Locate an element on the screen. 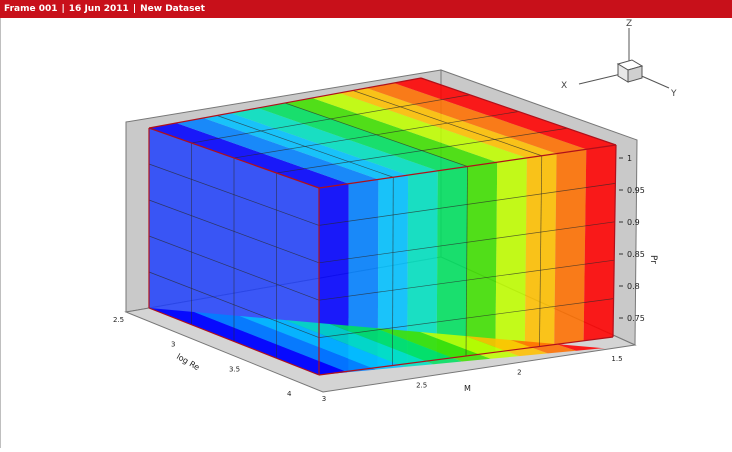  frame-date: 16 Jun 2011 is located at coordinates (98, 9).